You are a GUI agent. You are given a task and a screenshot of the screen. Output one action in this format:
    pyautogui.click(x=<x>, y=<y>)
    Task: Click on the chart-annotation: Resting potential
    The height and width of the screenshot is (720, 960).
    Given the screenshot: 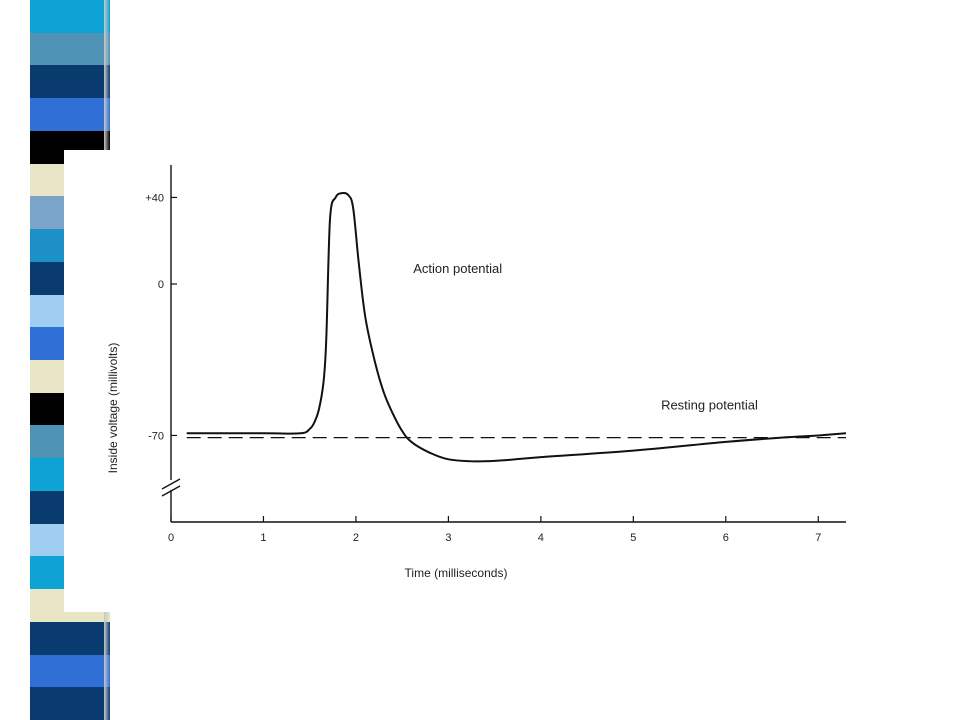 What is the action you would take?
    pyautogui.click(x=709, y=404)
    